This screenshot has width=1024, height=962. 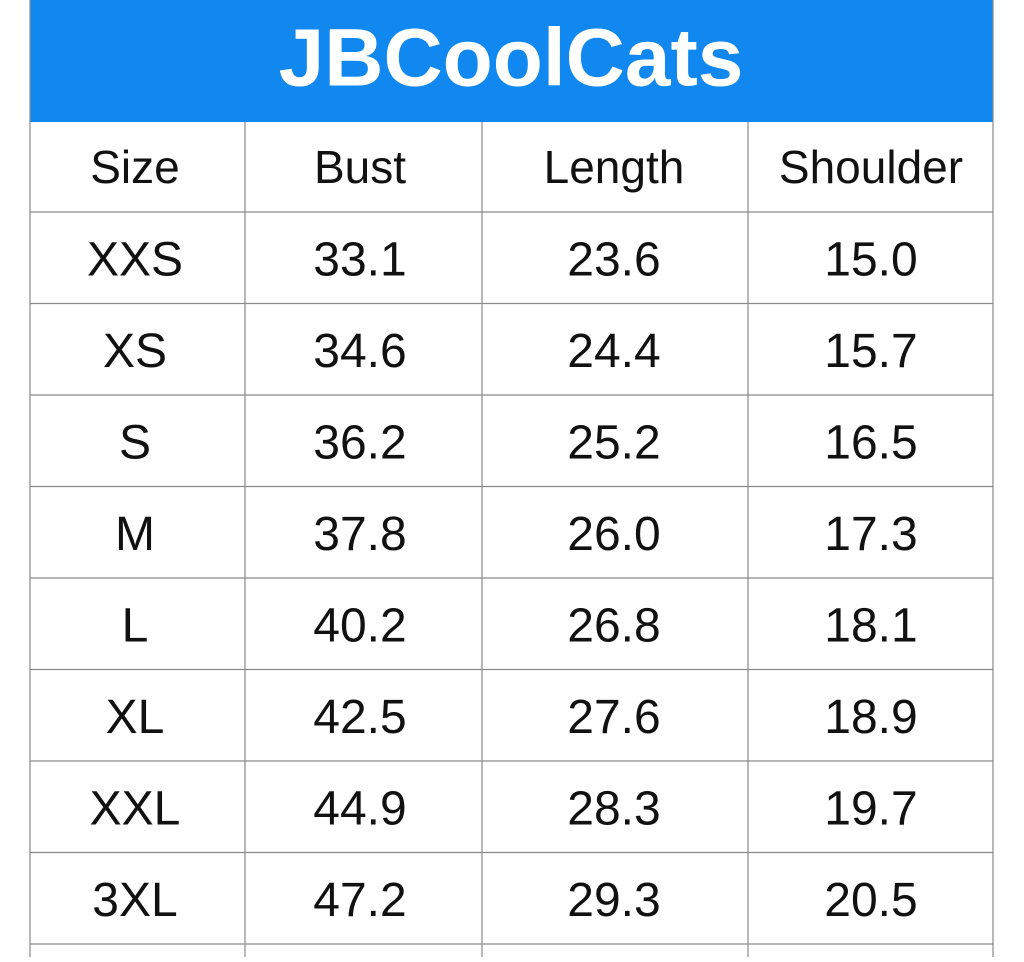 I want to click on measurement: 18.9, so click(x=870, y=717).